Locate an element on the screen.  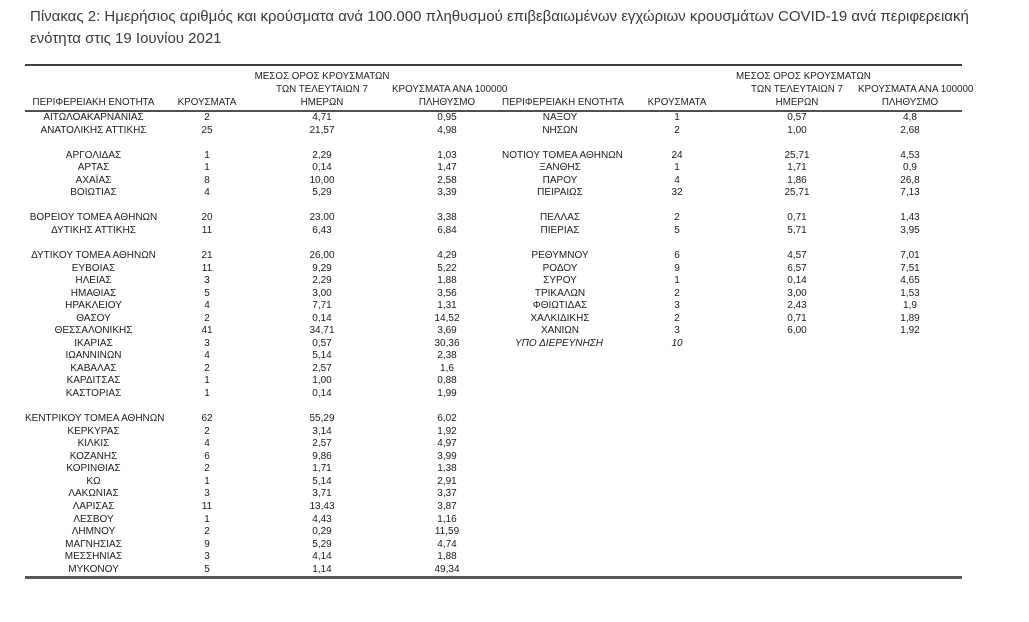
table-row: ΕΥΒΟΙΑΣ 11 9,29 5,22 ΡΟΔΟΥ 9 6,57 7,51 is located at coordinates (493, 269).